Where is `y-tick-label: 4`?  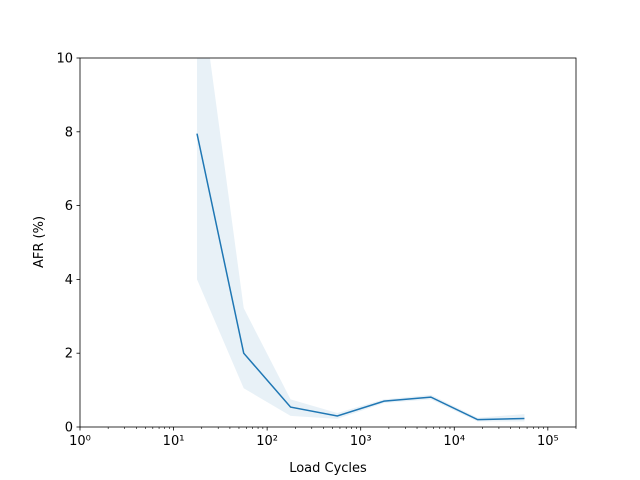
y-tick-label: 4 is located at coordinates (69, 280).